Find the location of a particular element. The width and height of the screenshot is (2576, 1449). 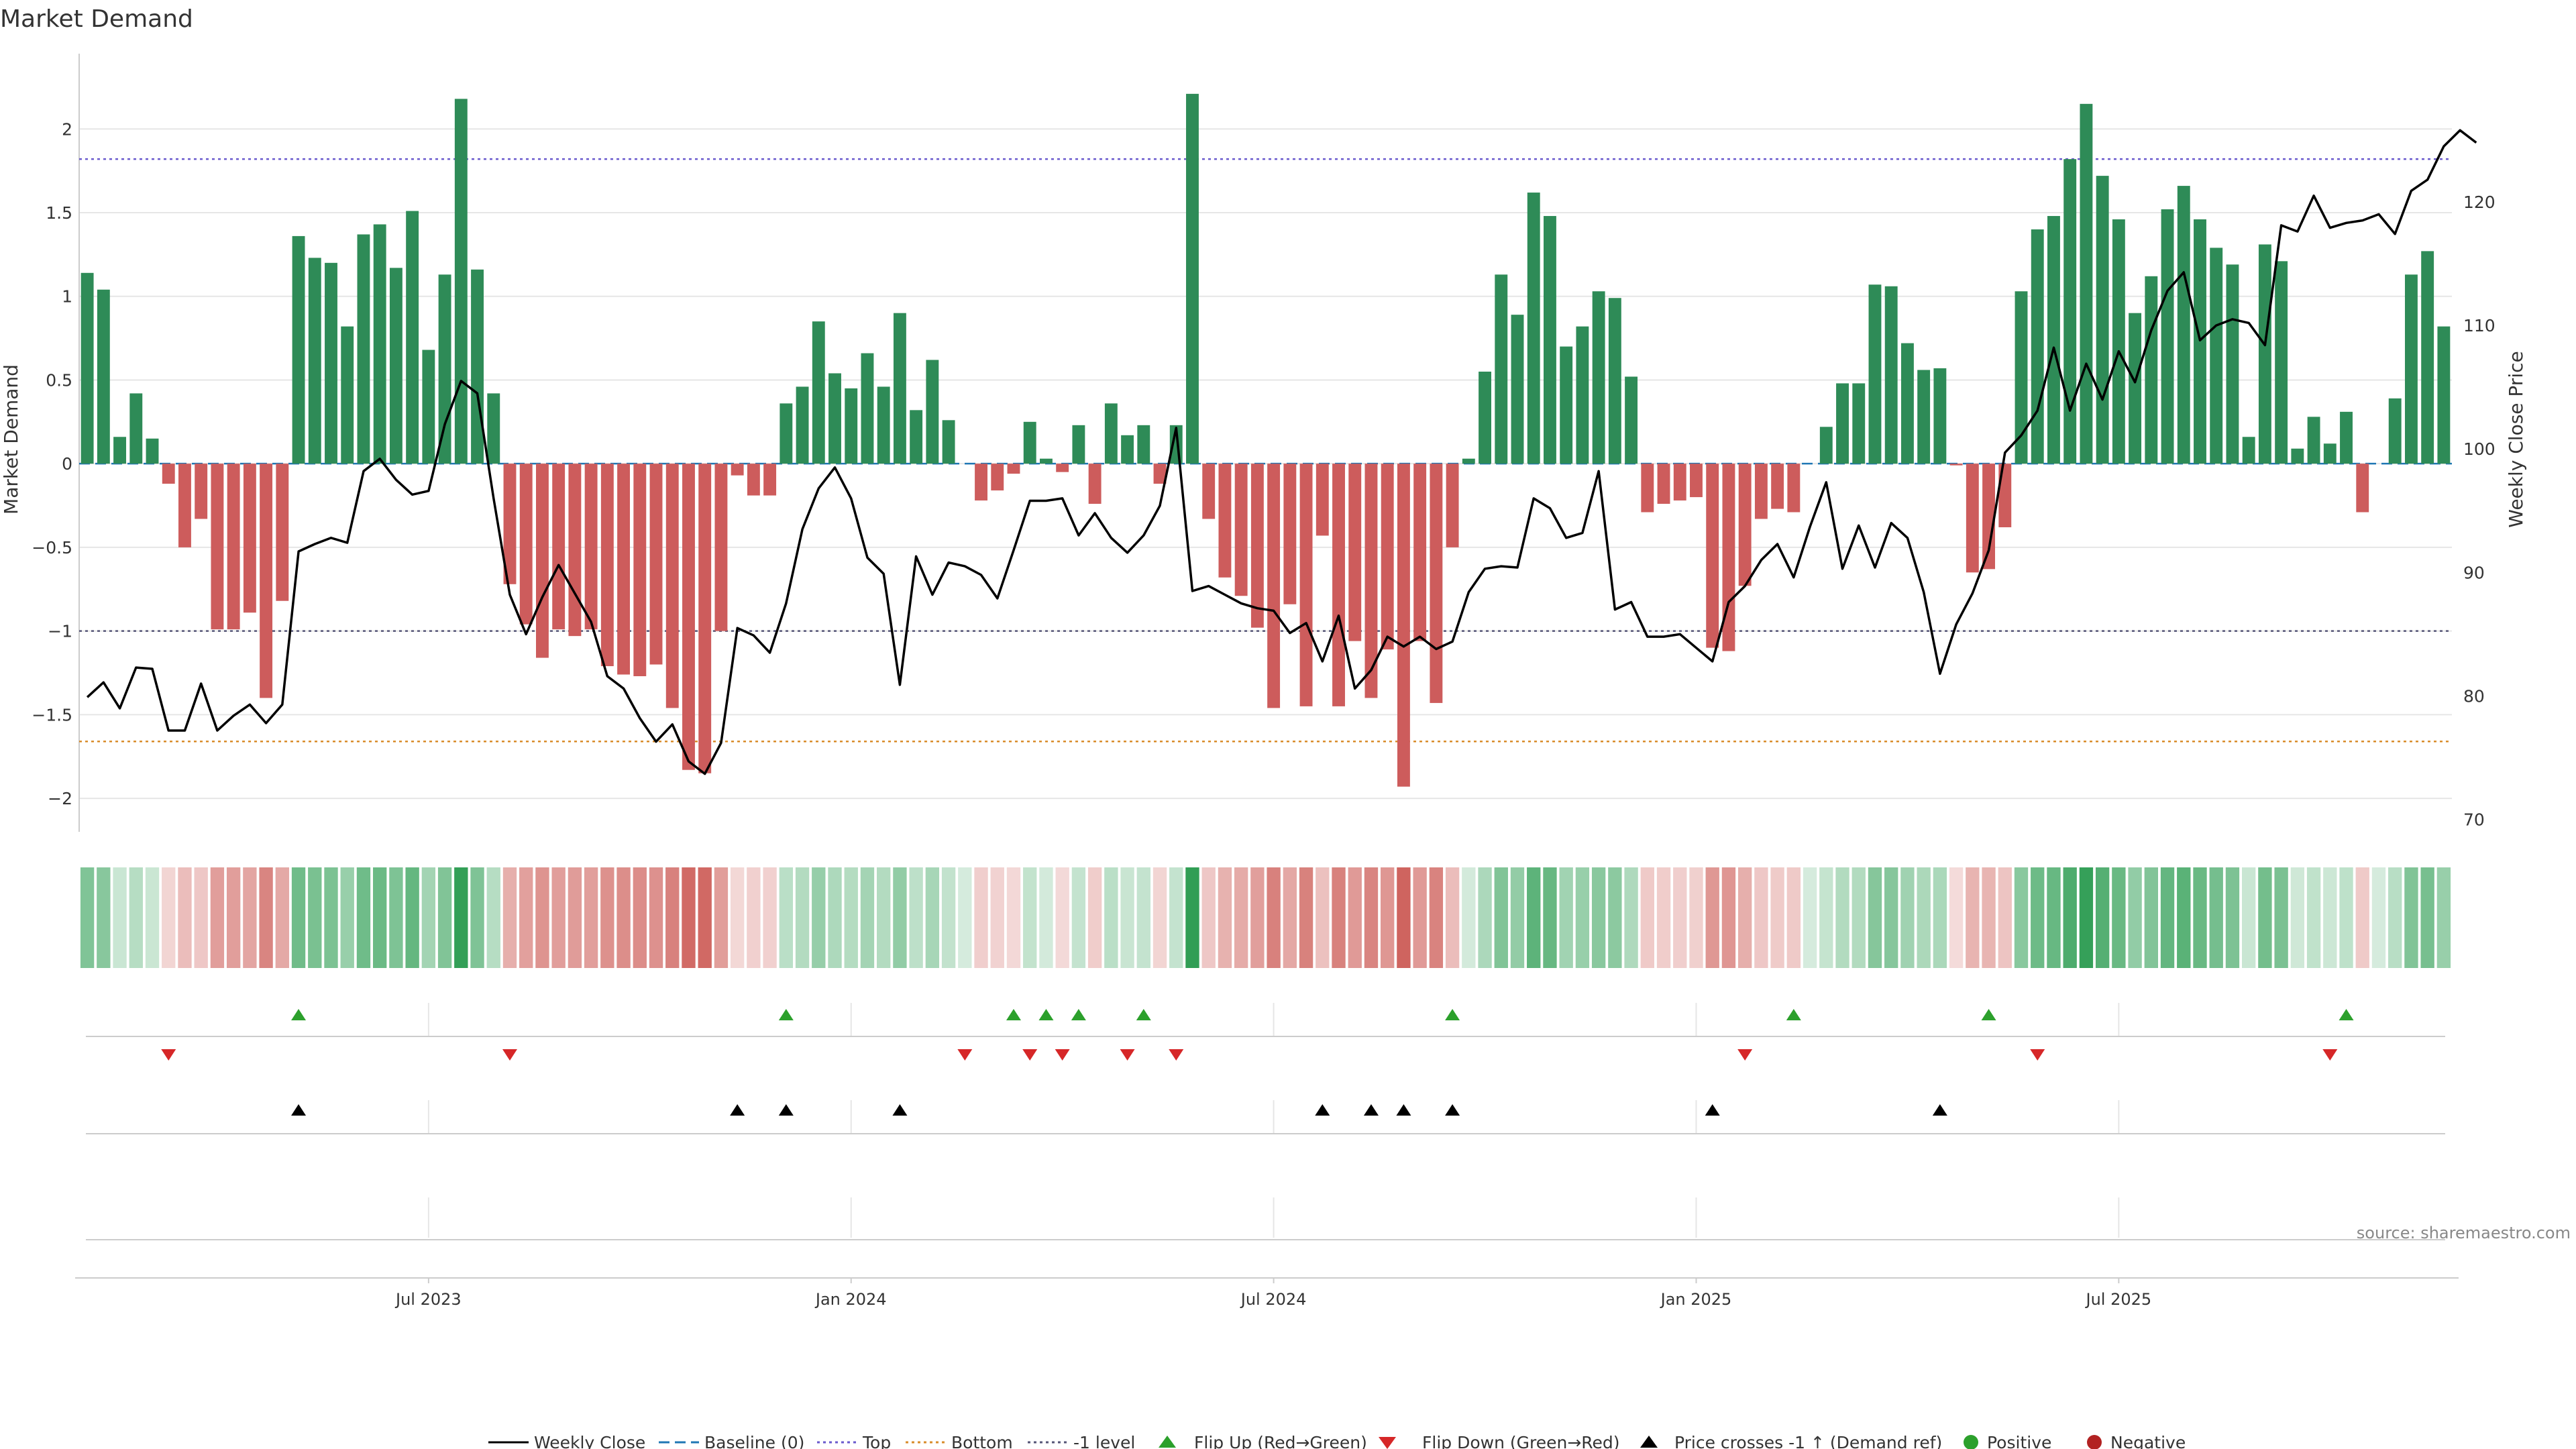

x-axis: Jul 2023 Jan 2024 Jul 2024 Jan 2025 Jul 2025 is located at coordinates (1267, 1293).